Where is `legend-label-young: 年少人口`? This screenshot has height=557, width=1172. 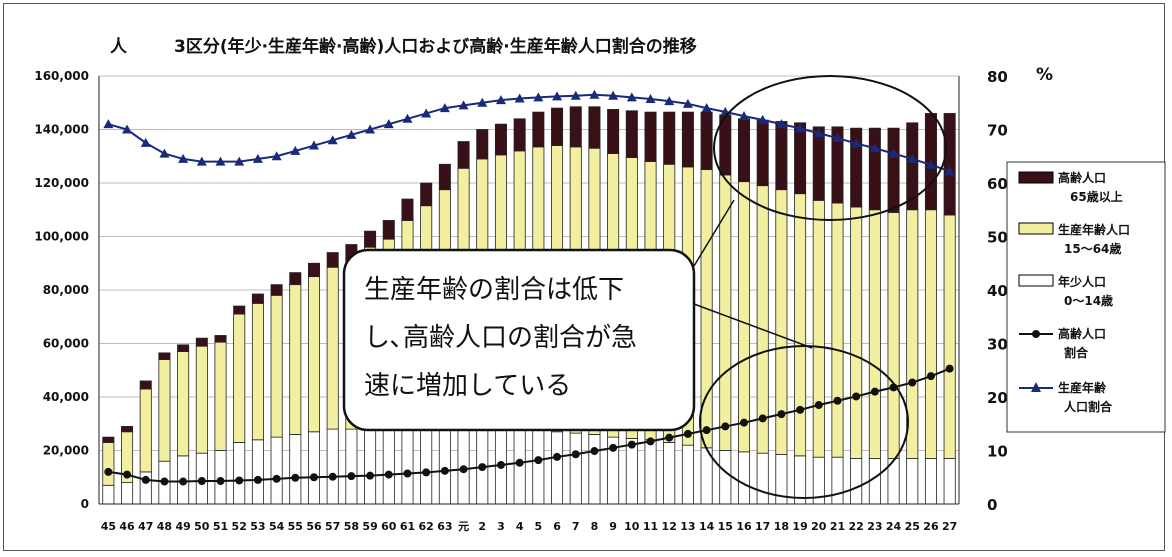 legend-label-young: 年少人口 is located at coordinates (1082, 281).